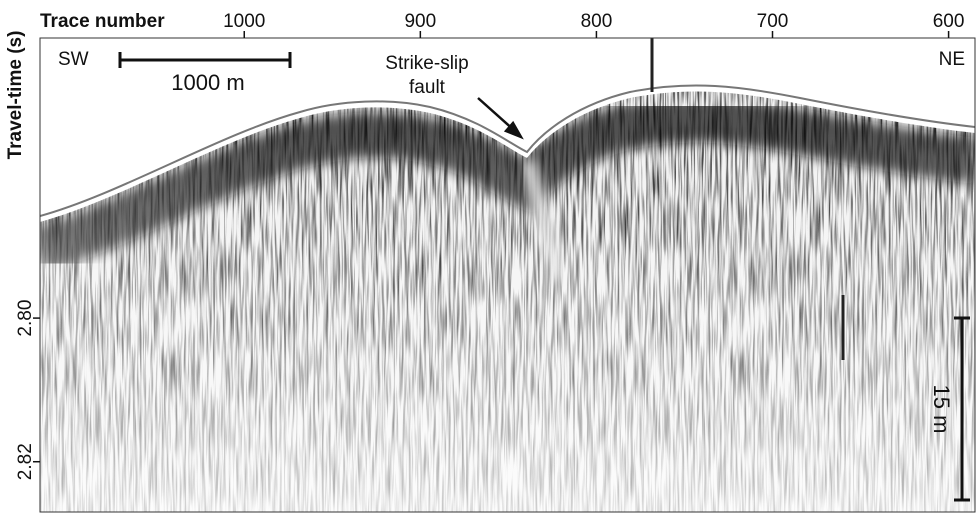 The image size is (979, 515). I want to click on y-axis-title: Travel-time (s), so click(15, 95).